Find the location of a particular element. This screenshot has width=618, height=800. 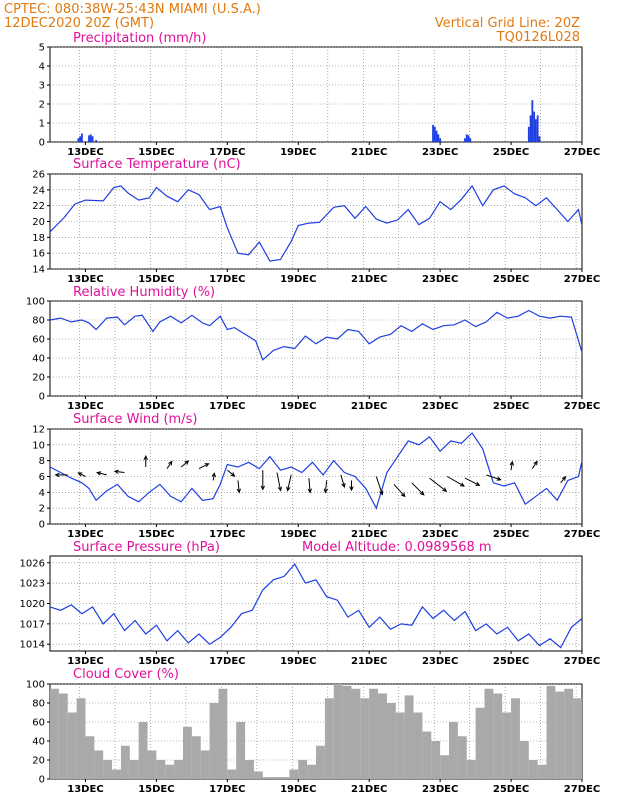

rh-ytick-label: 100 is located at coordinates (35, 302).